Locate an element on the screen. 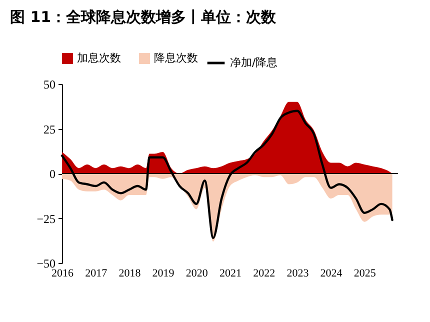  x-tick-label: 2020 is located at coordinates (197, 274).